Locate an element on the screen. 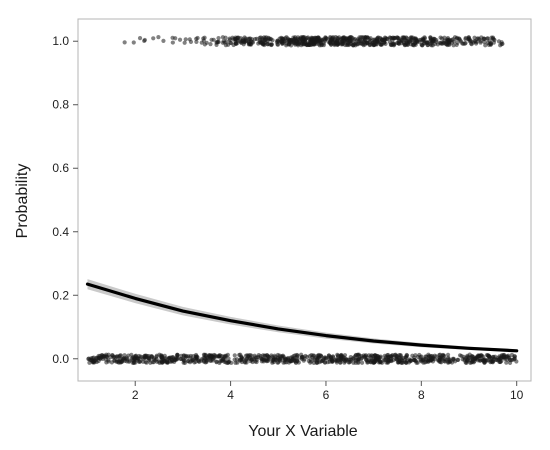  fit-curve-line is located at coordinates (302, 317).